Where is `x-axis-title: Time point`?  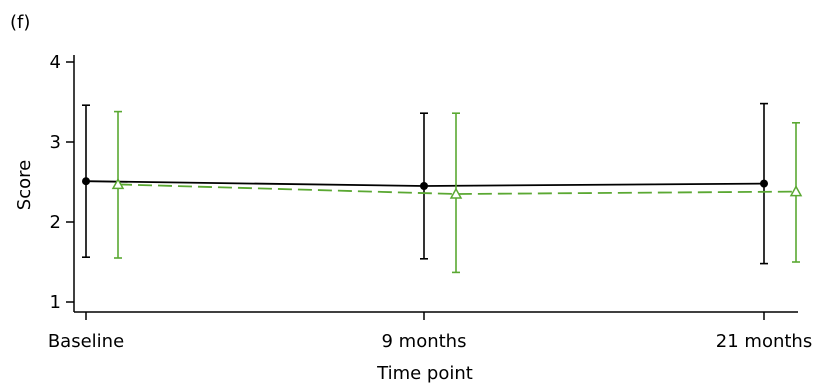 x-axis-title: Time point is located at coordinates (424, 373).